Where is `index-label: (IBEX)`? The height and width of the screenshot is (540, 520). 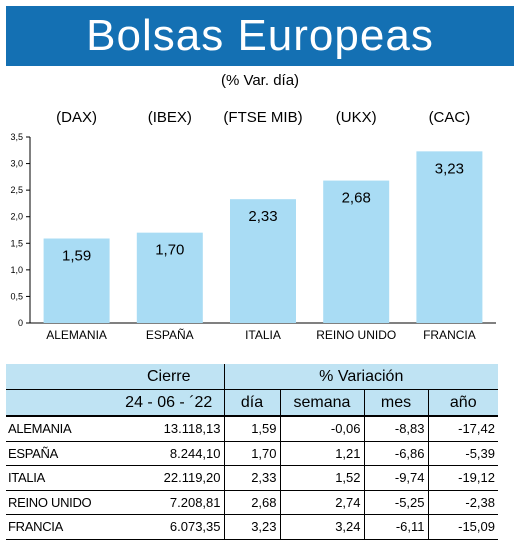 index-label: (IBEX) is located at coordinates (170, 117).